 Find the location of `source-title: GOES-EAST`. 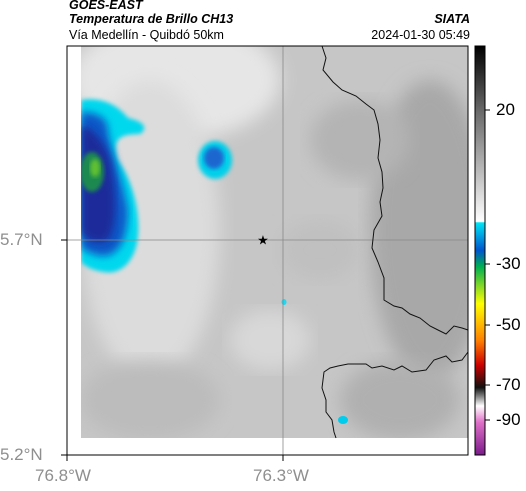

source-title: GOES-EAST is located at coordinates (106, 6).